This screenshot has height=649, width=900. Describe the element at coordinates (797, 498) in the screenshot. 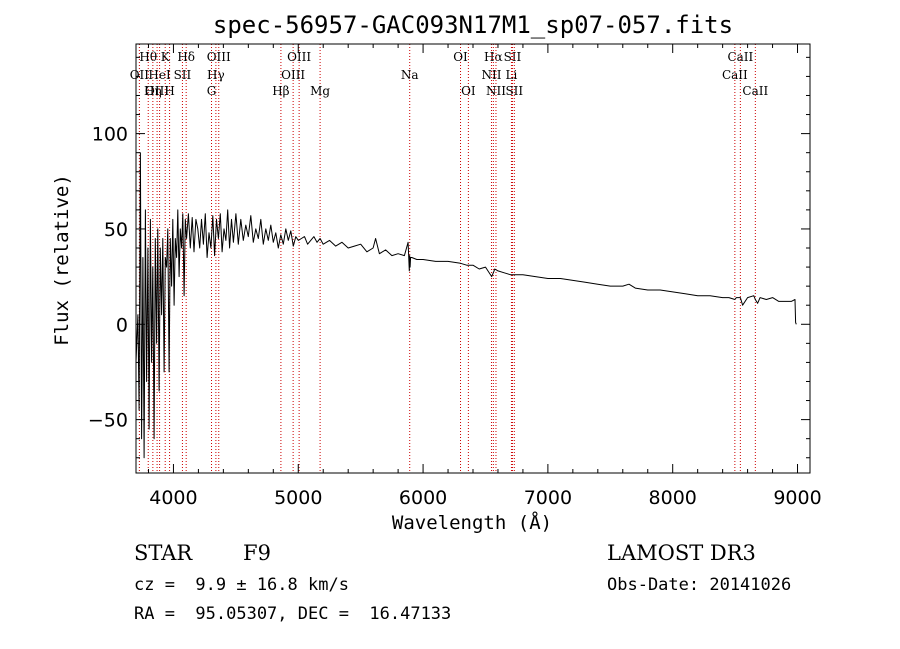

I see `x-tick-label: 9000` at that location.